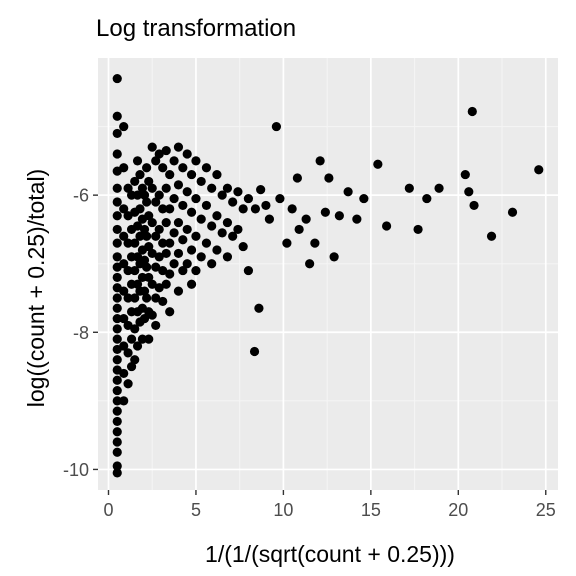  I want to click on x-axis-ticks: 0 5 10 15 20 25, so click(329, 505).